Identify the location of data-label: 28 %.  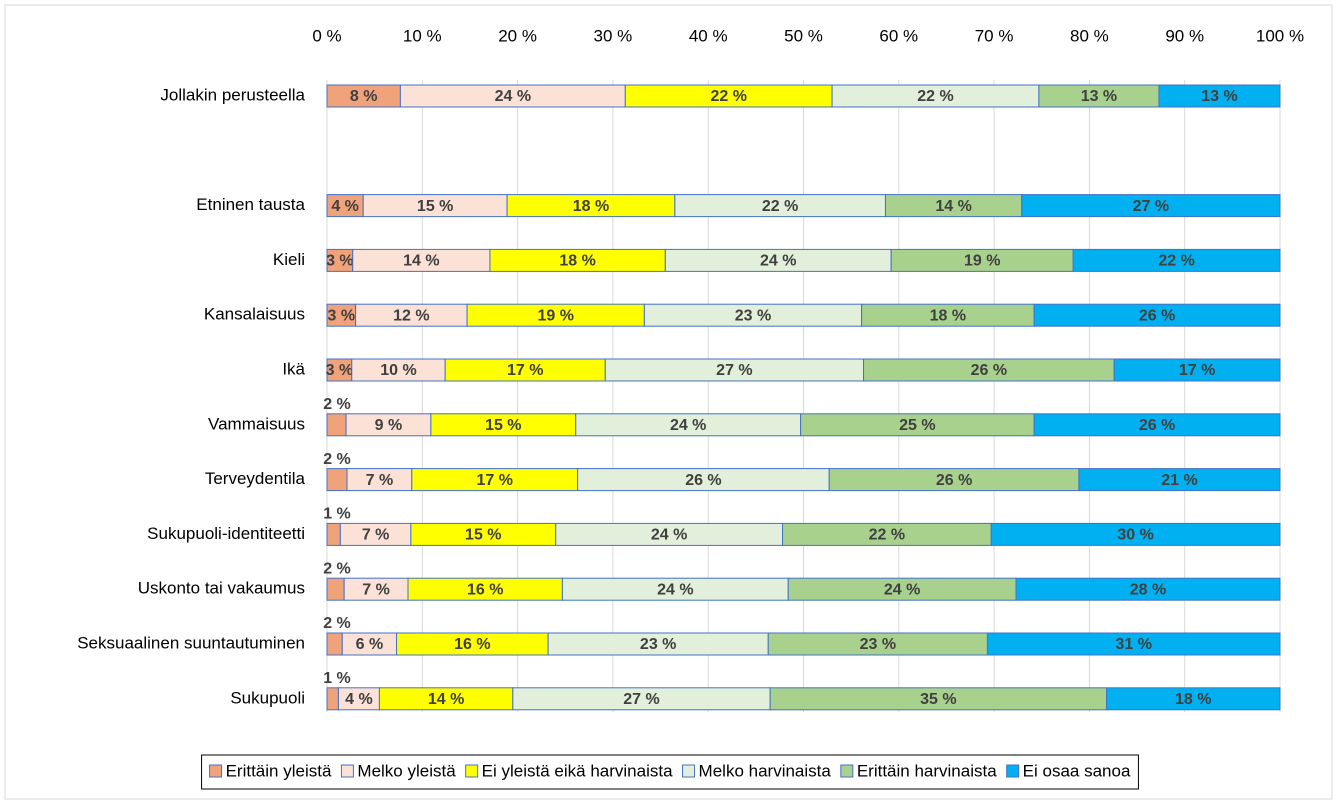
(1148, 589).